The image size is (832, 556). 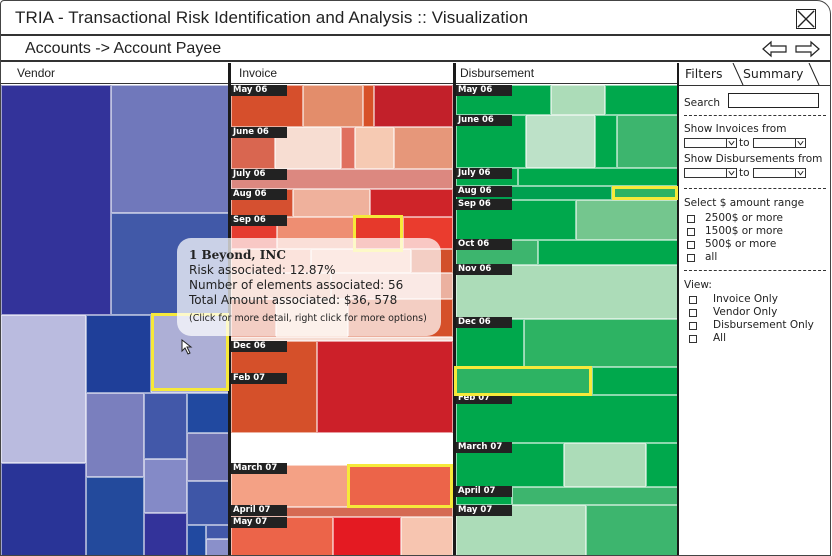 I want to click on divider, so click(x=755, y=188).